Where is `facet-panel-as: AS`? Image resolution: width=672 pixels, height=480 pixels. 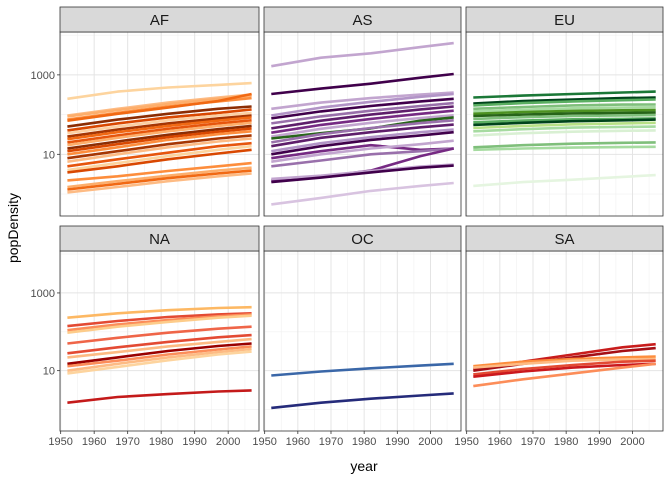
facet-panel-as: AS is located at coordinates (362, 111).